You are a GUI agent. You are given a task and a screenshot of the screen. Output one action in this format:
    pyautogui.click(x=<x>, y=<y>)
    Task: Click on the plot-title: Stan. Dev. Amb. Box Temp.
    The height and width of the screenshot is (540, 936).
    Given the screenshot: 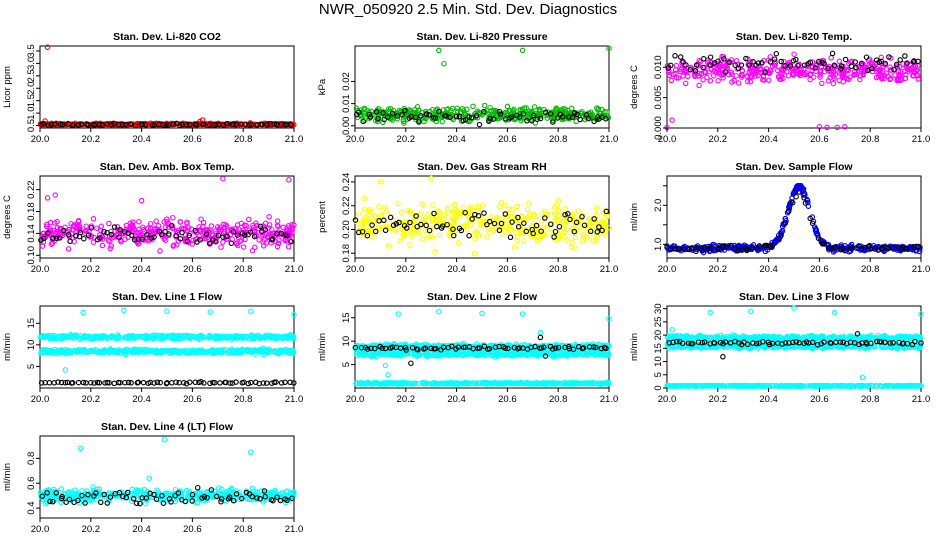 What is the action you would take?
    pyautogui.click(x=167, y=167)
    